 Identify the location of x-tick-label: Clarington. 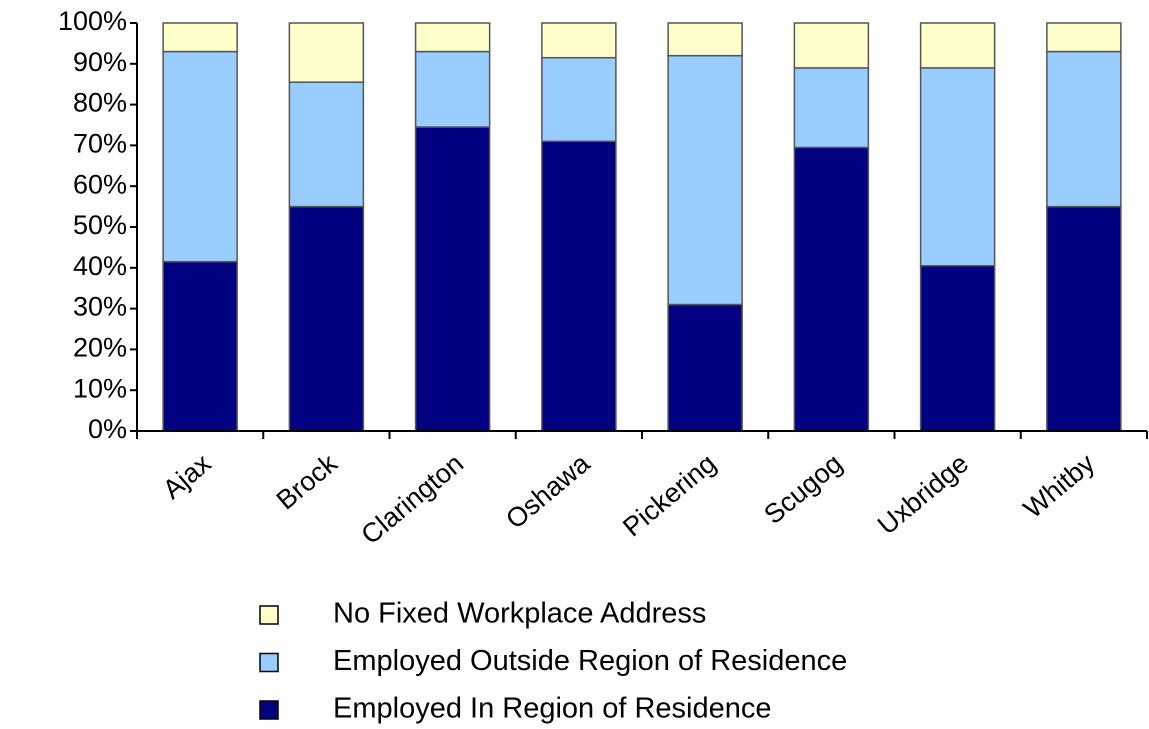
(412, 499).